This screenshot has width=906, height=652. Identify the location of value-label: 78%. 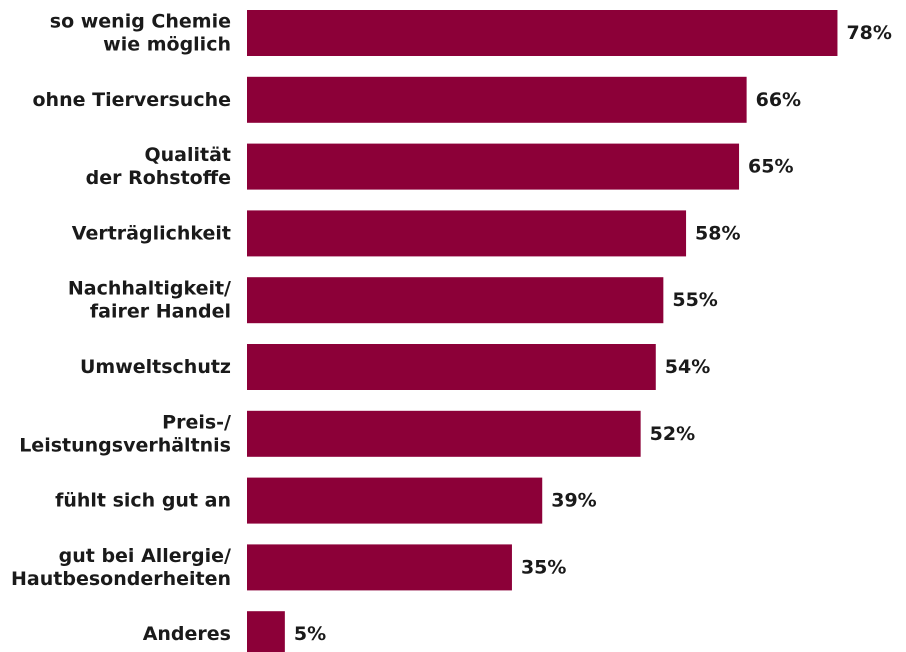
(868, 33).